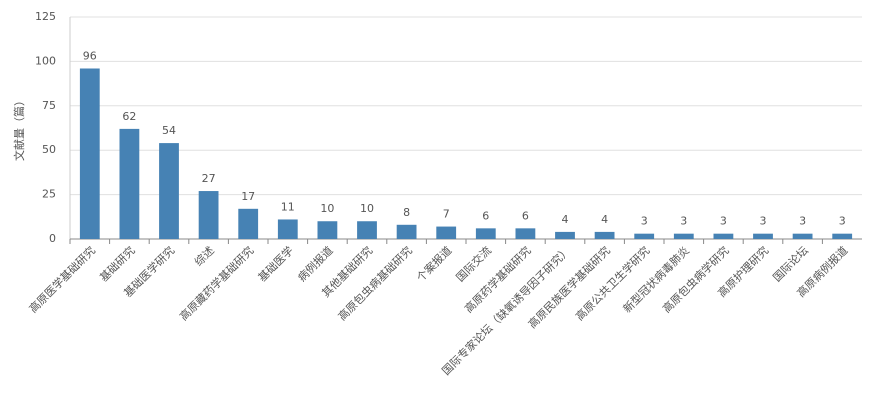  What do you see at coordinates (433, 263) in the screenshot?
I see `x-tick-label: 个案报道` at bounding box center [433, 263].